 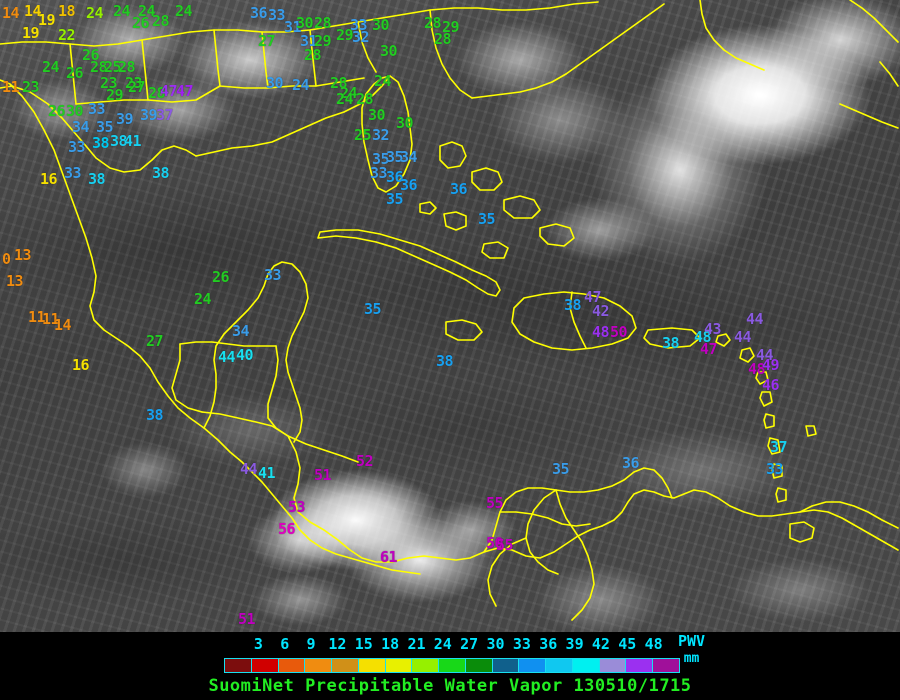 I want to click on station-pwv-value: 22, so click(x=67, y=35).